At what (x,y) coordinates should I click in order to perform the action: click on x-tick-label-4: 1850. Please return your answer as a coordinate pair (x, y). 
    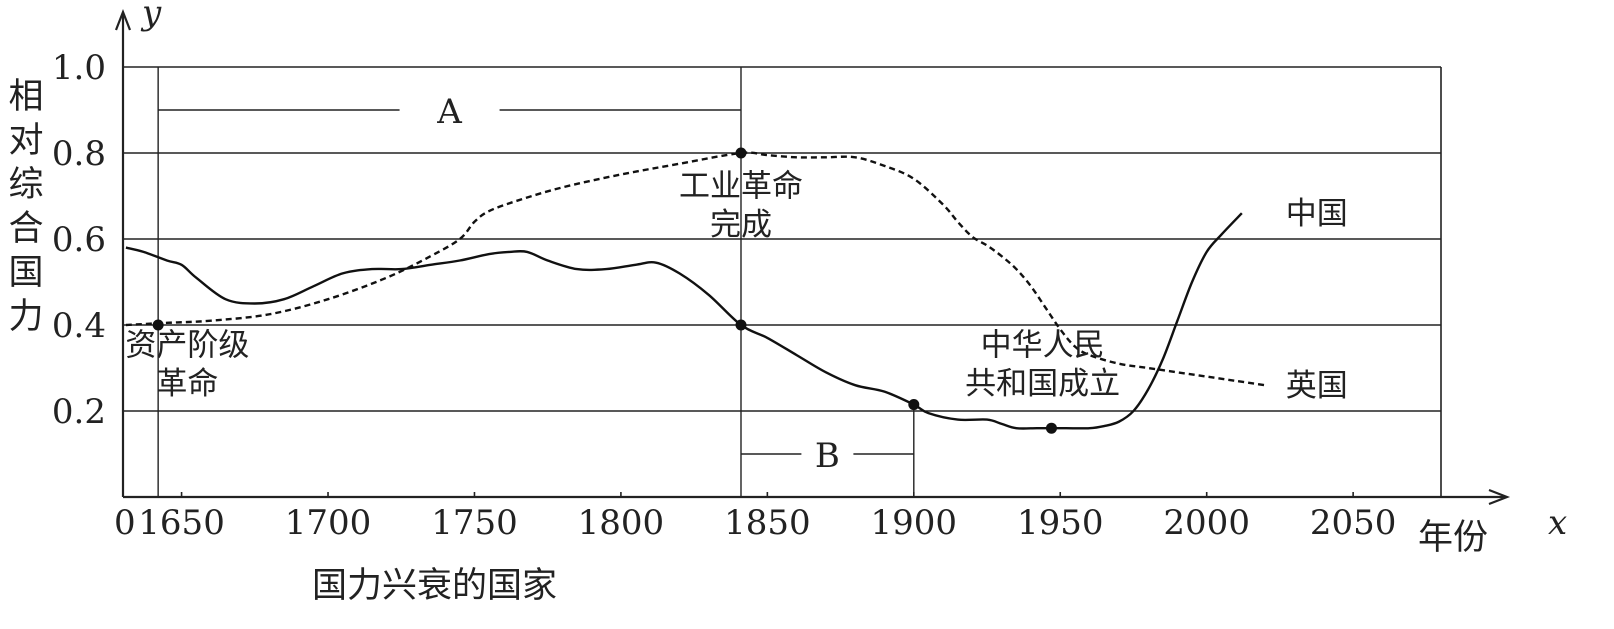
    Looking at the image, I should click on (767, 523).